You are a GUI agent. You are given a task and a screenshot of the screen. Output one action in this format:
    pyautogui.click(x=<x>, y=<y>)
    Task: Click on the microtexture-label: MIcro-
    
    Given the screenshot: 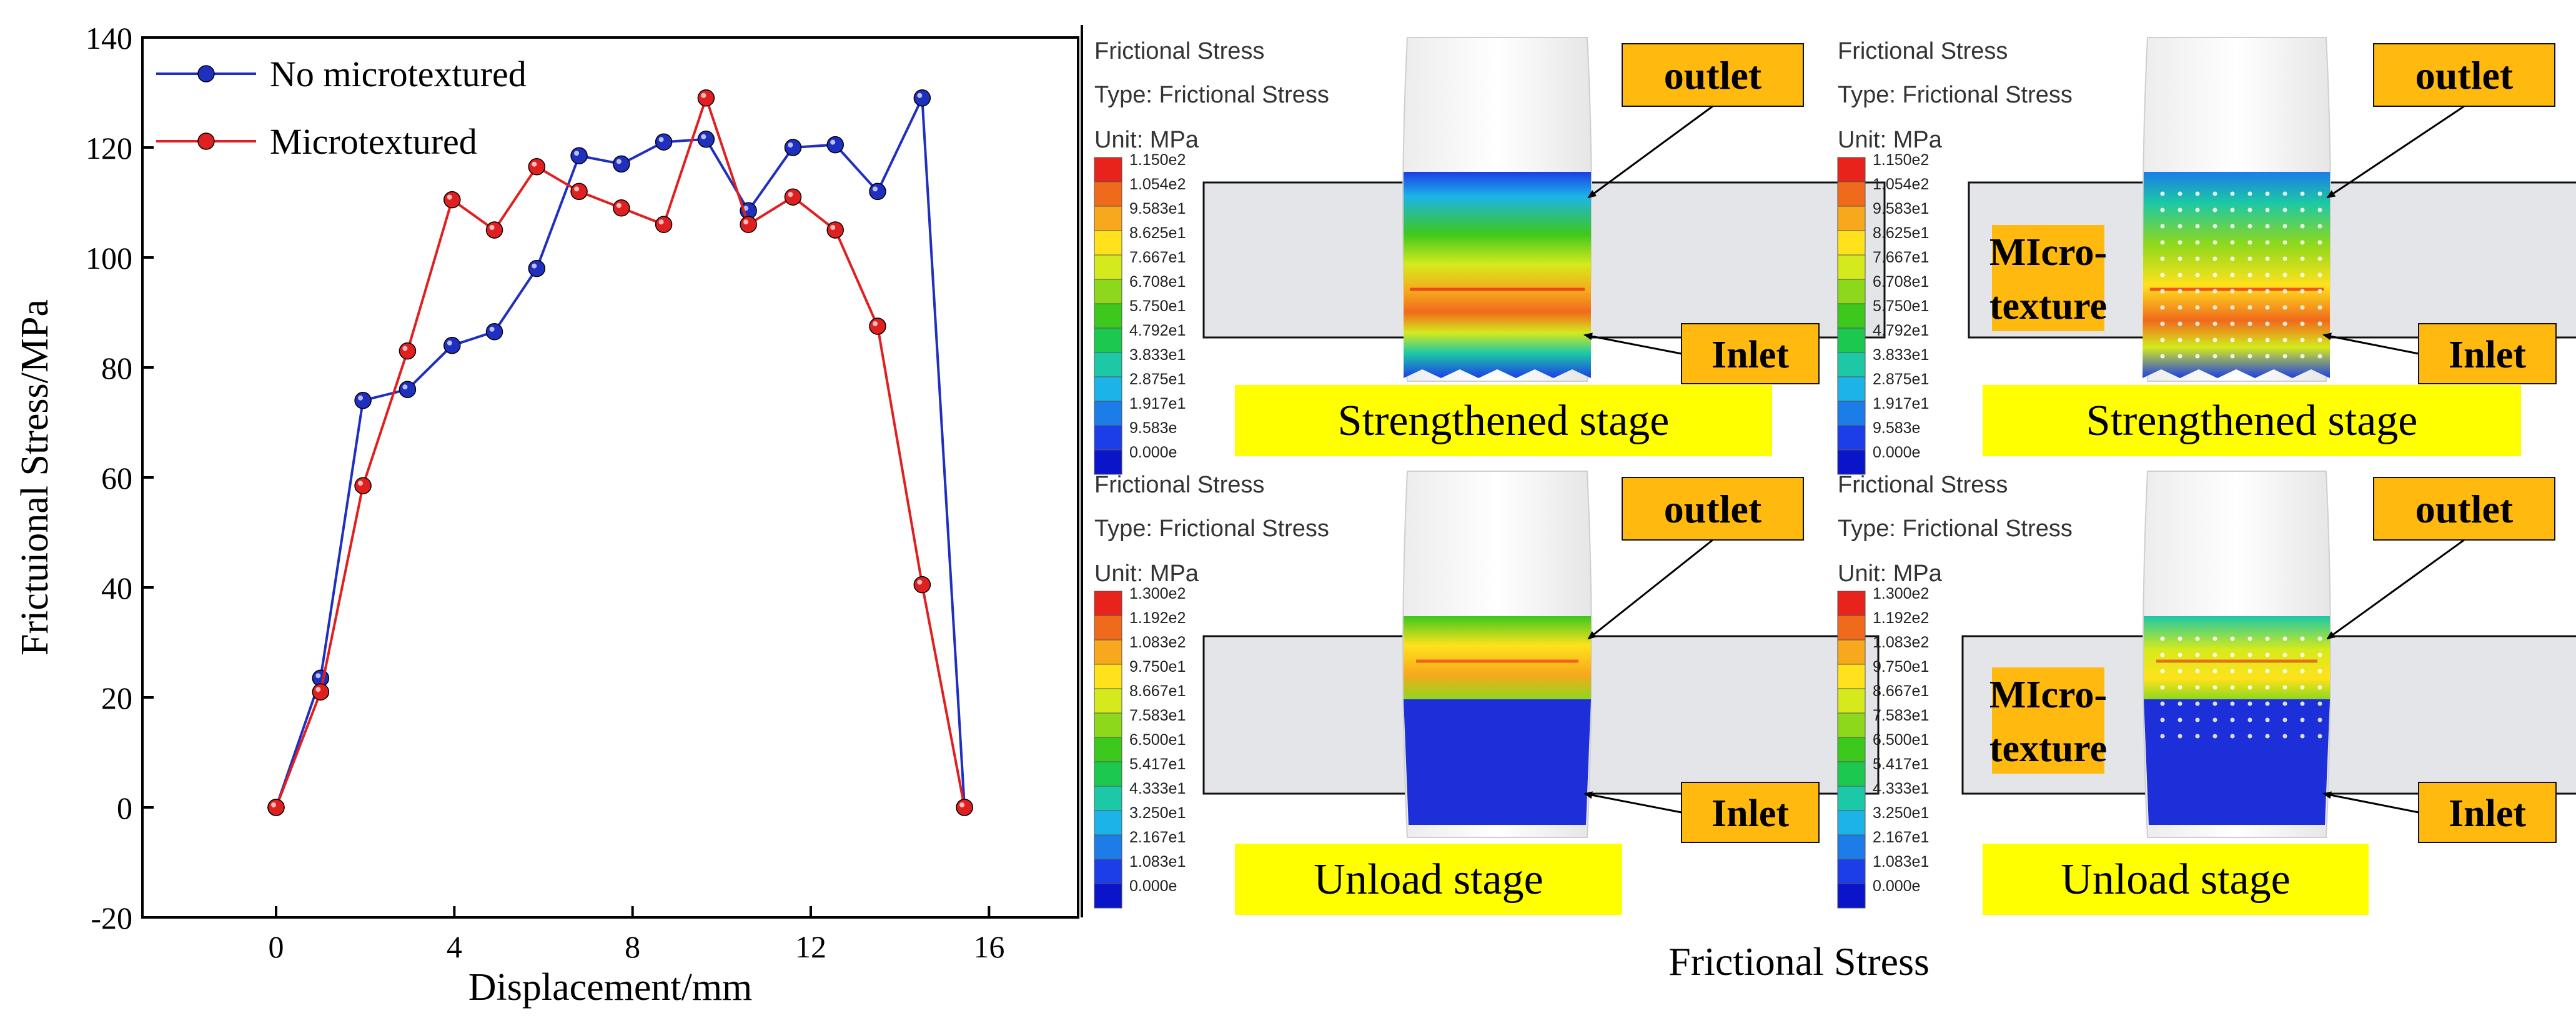 What is the action you would take?
    pyautogui.click(x=2048, y=695)
    